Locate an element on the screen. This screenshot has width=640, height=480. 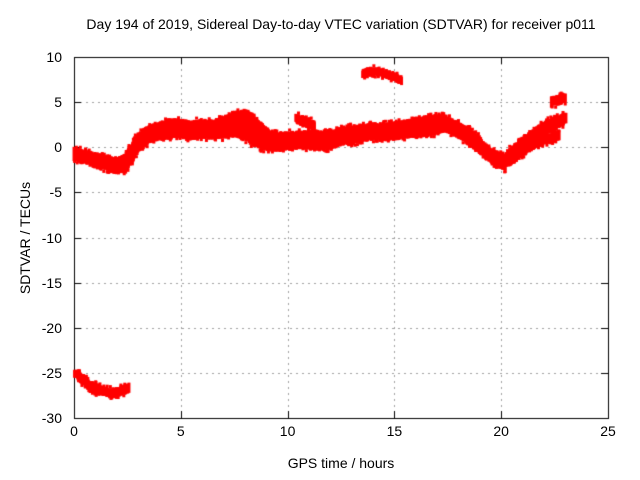
x-axis-label: GPS time / hours is located at coordinates (341, 463).